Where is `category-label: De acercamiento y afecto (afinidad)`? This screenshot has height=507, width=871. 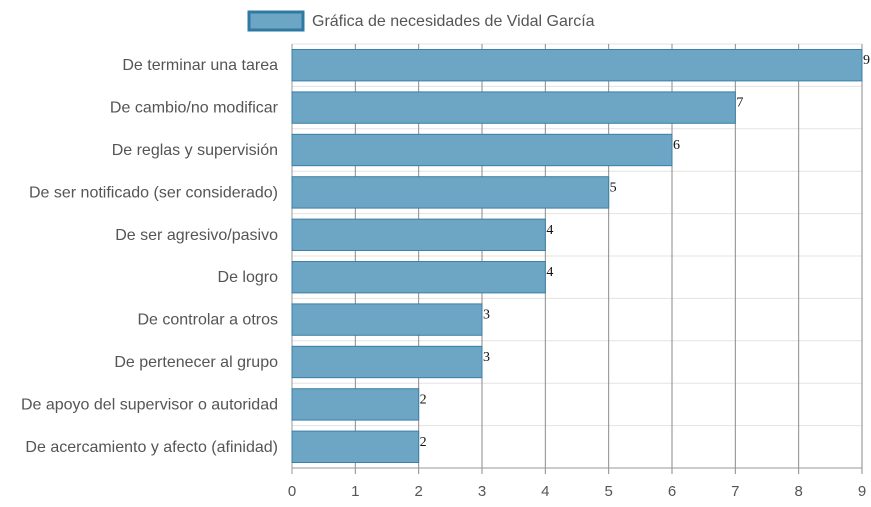
category-label: De acercamiento y afecto (afinidad) is located at coordinates (151, 447).